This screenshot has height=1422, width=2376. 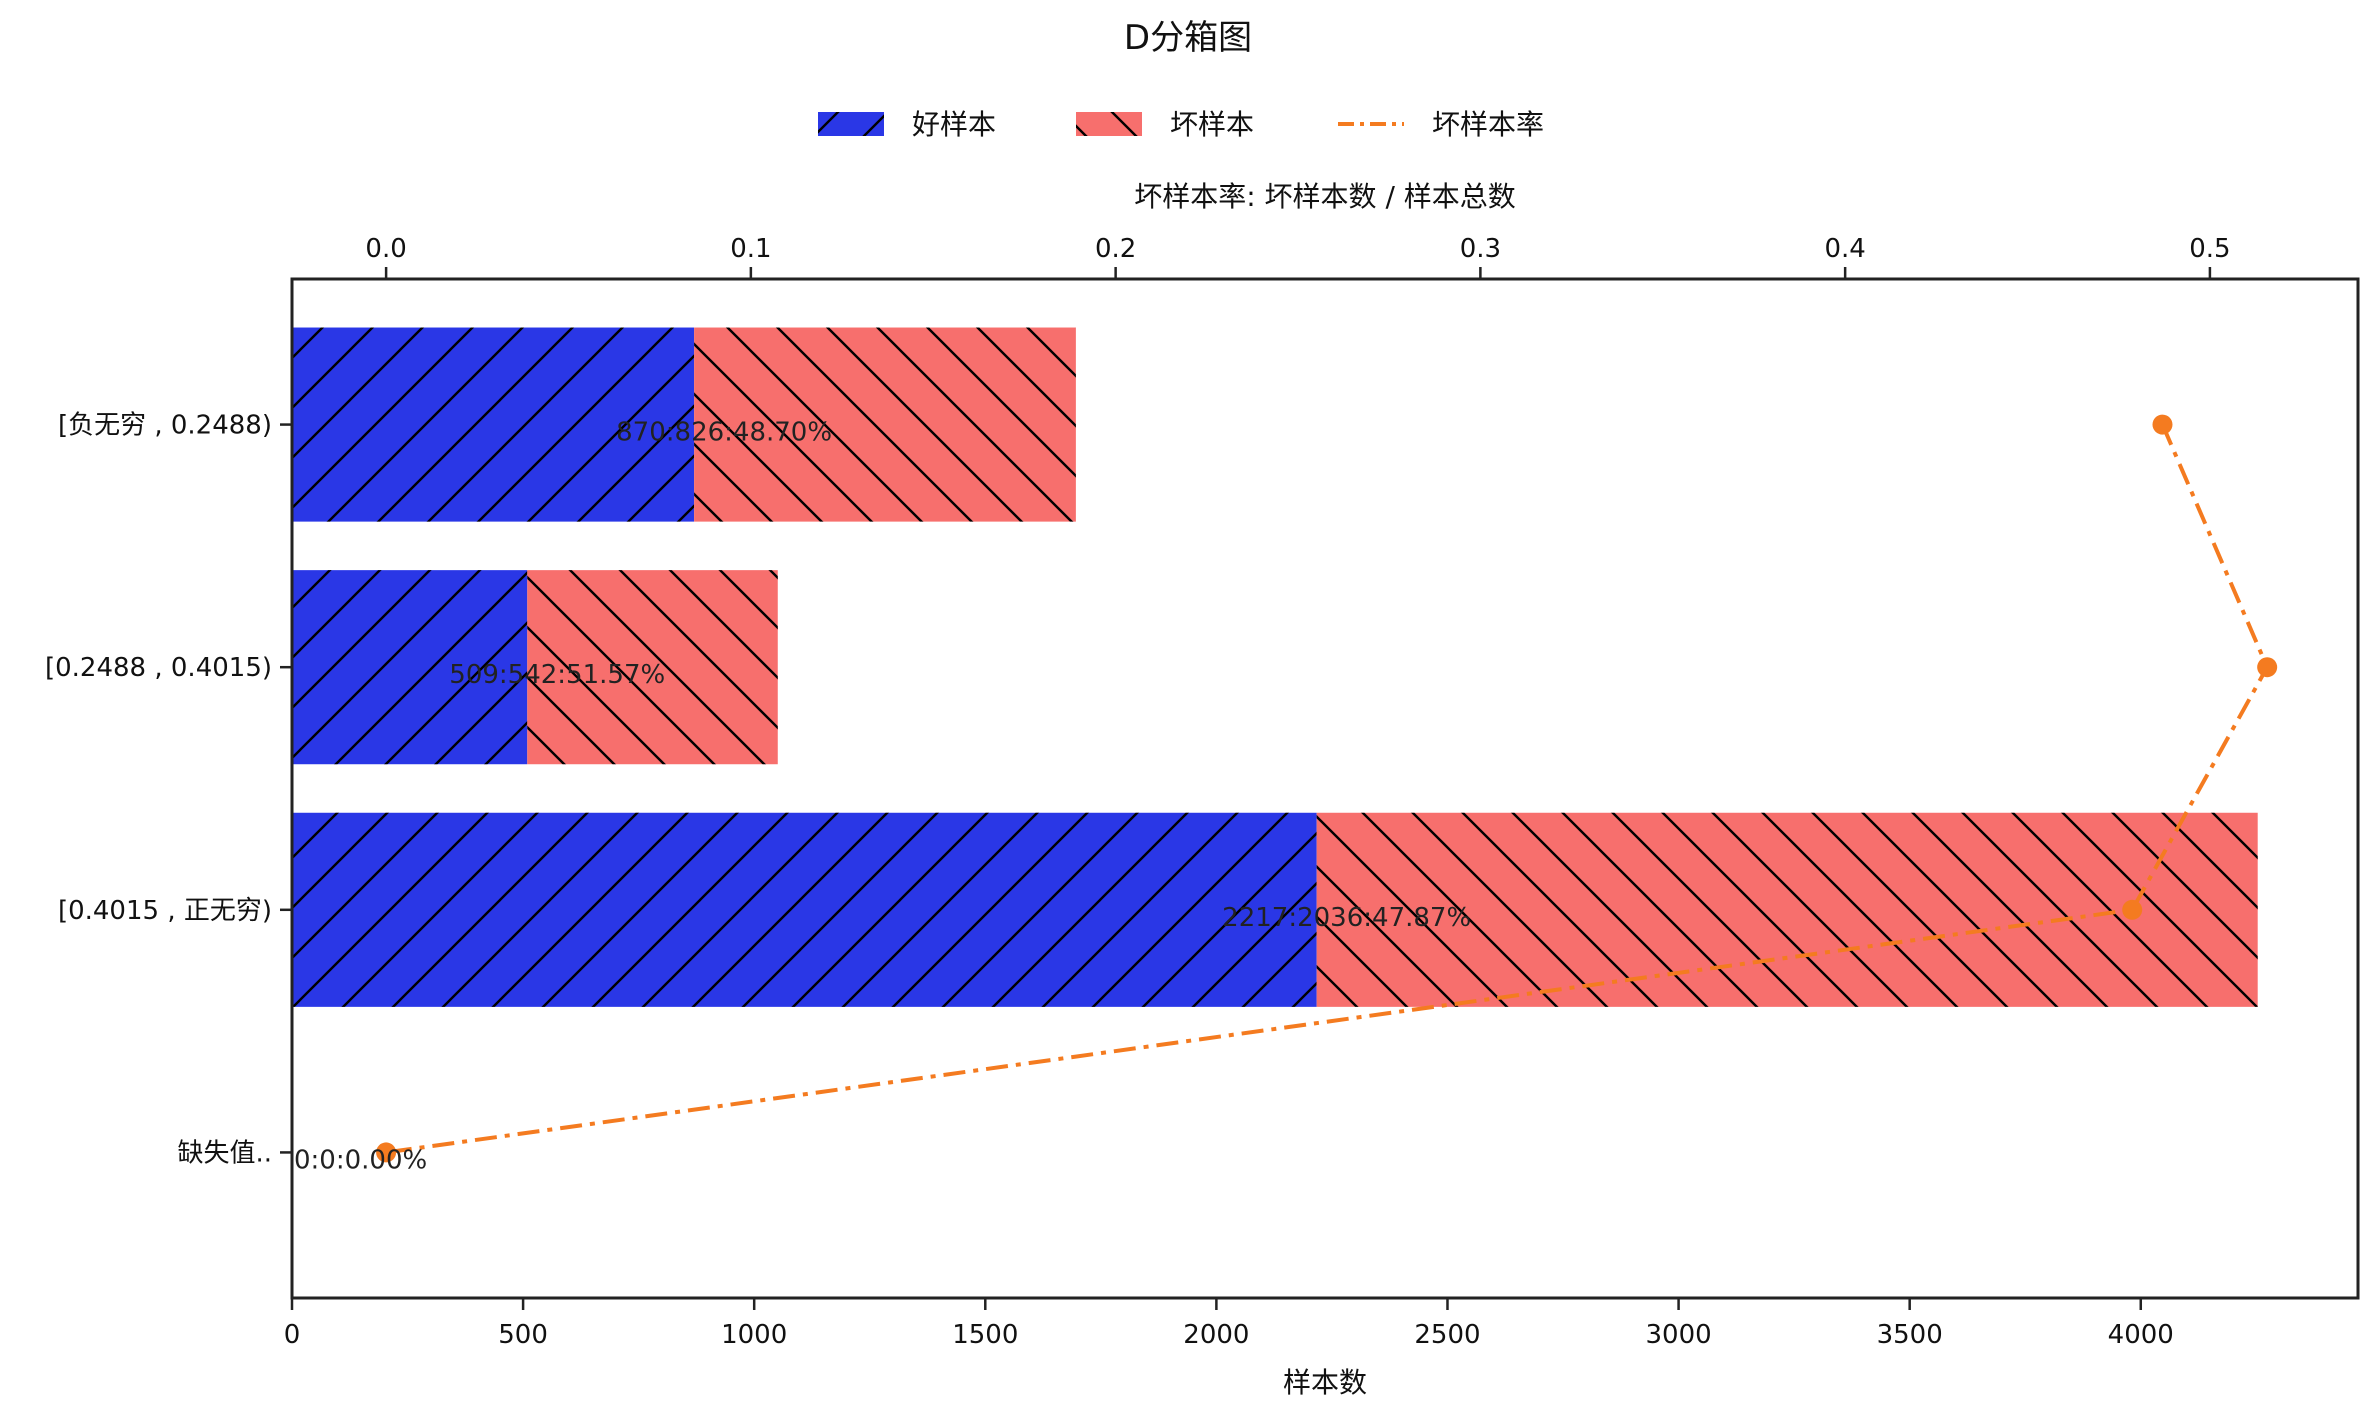 What do you see at coordinates (724, 433) in the screenshot?
I see `bar-label-0: 870:826:48.70%` at bounding box center [724, 433].